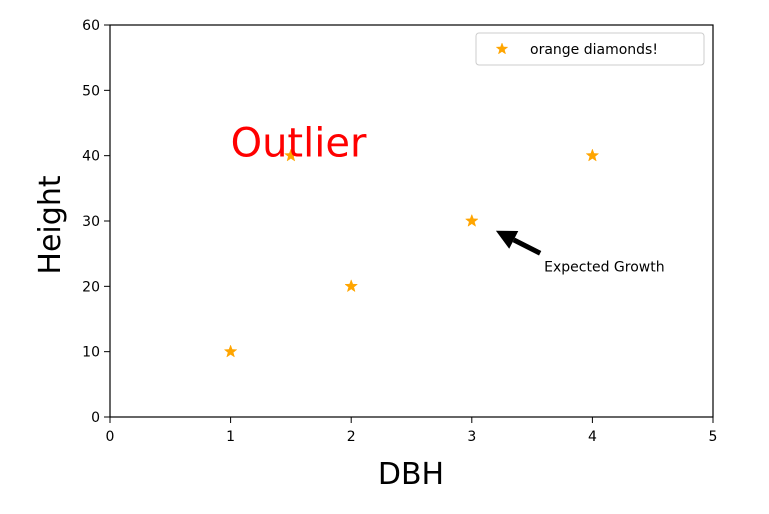 This screenshot has height=514, width=769. I want to click on annotation-outlier: Outlier, so click(299, 144).